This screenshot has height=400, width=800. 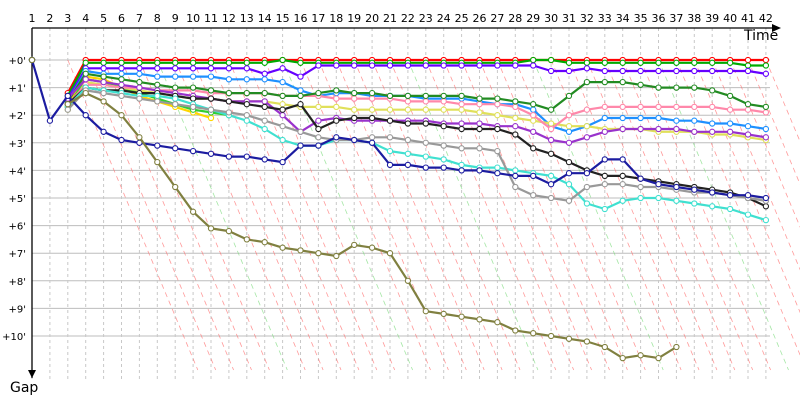 I want to click on gap-tick-label: +6', so click(x=18, y=227).